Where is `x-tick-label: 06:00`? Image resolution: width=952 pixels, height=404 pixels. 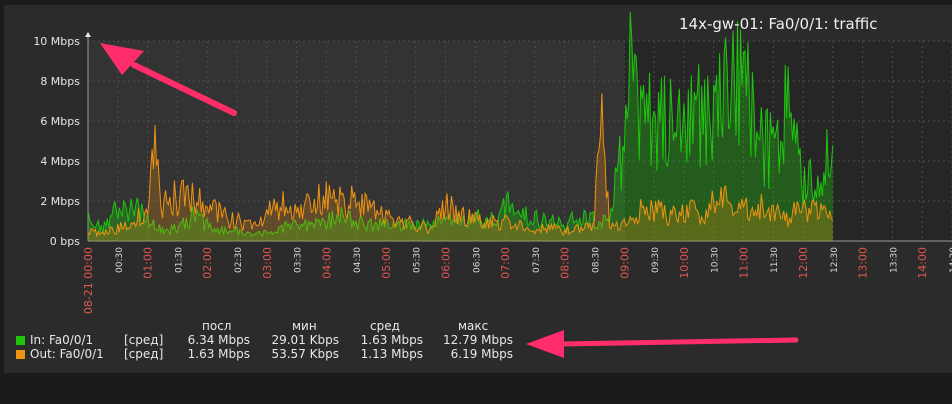
x-tick-label: 06:00 is located at coordinates (446, 263).